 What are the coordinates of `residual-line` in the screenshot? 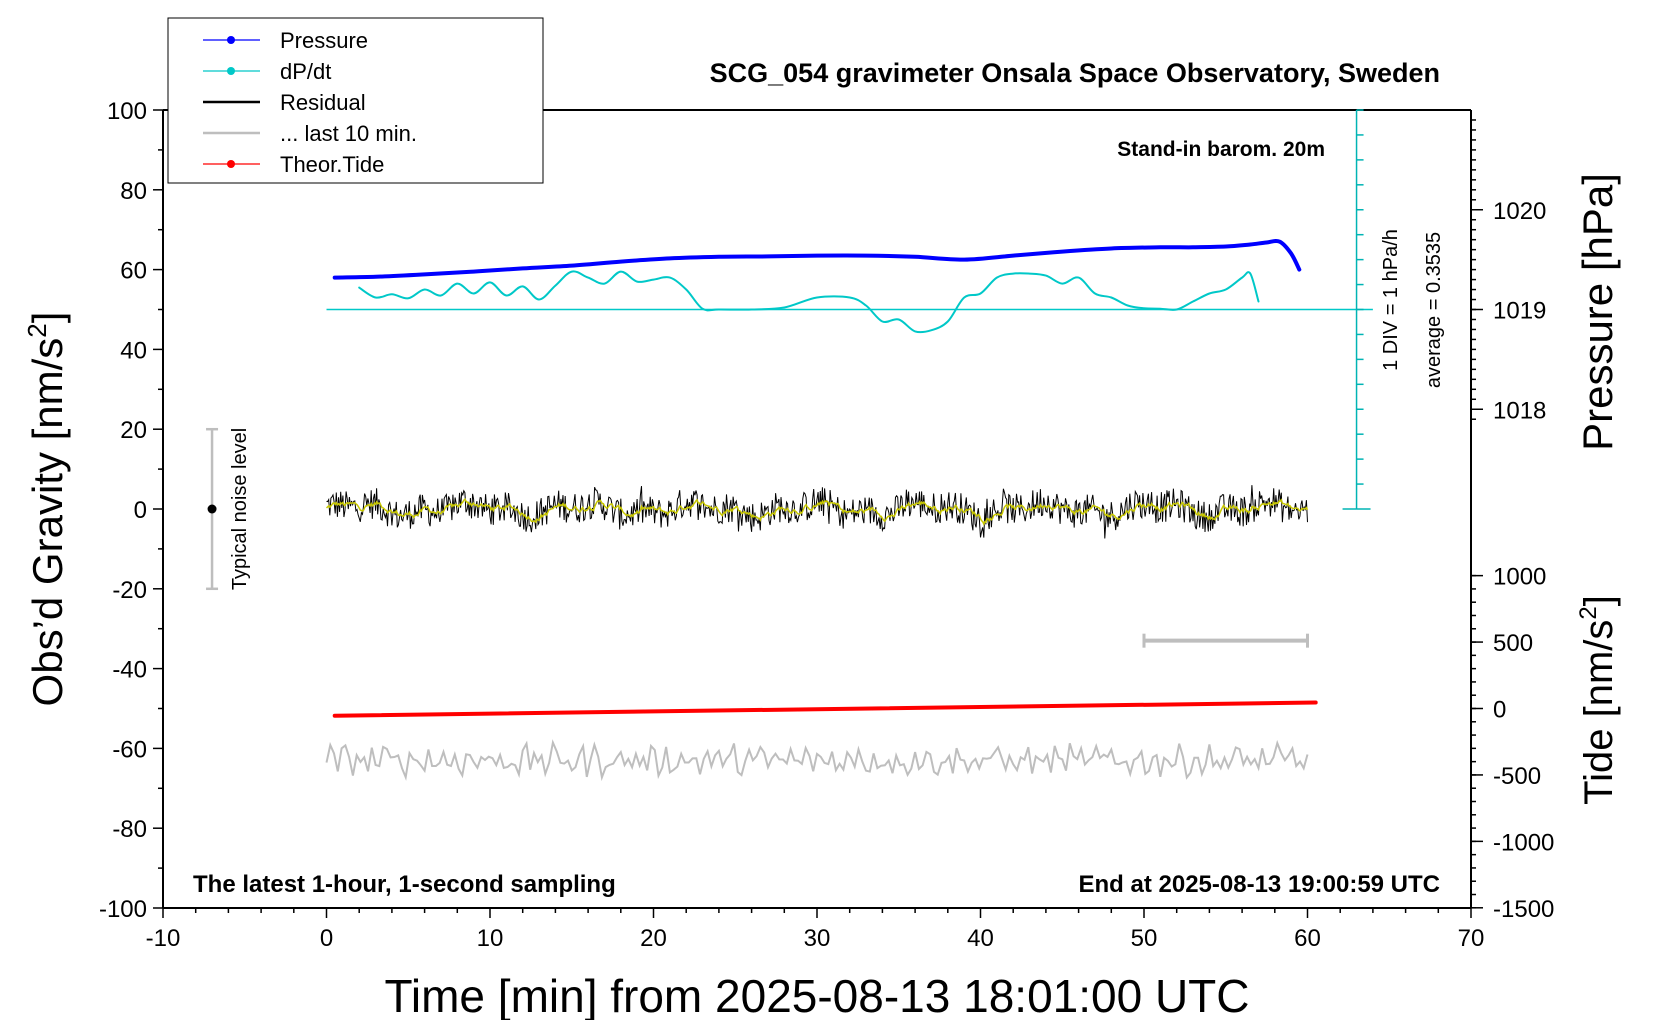 It's located at (817, 512).